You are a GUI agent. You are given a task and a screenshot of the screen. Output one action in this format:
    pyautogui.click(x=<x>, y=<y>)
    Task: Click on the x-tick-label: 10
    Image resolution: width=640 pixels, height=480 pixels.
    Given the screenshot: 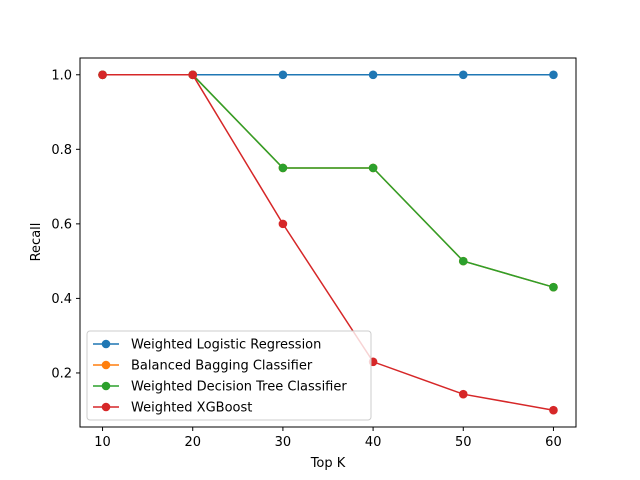 What is the action you would take?
    pyautogui.click(x=102, y=442)
    